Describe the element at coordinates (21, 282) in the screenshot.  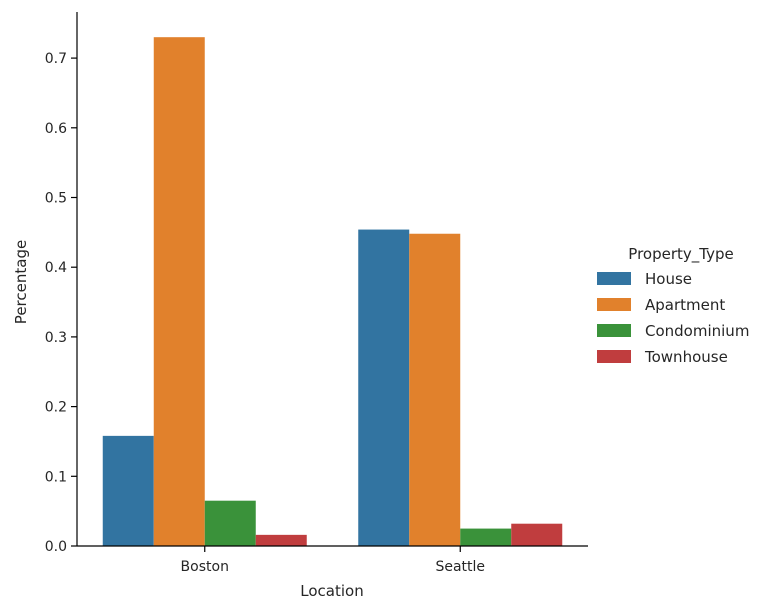
I see `y-axis-title: Percentage` at that location.